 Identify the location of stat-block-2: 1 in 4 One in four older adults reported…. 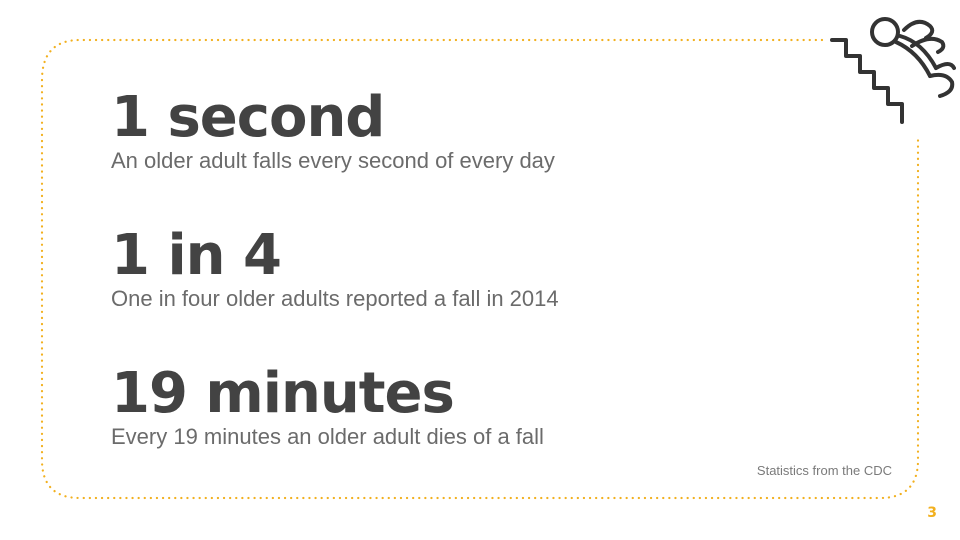
(335, 270).